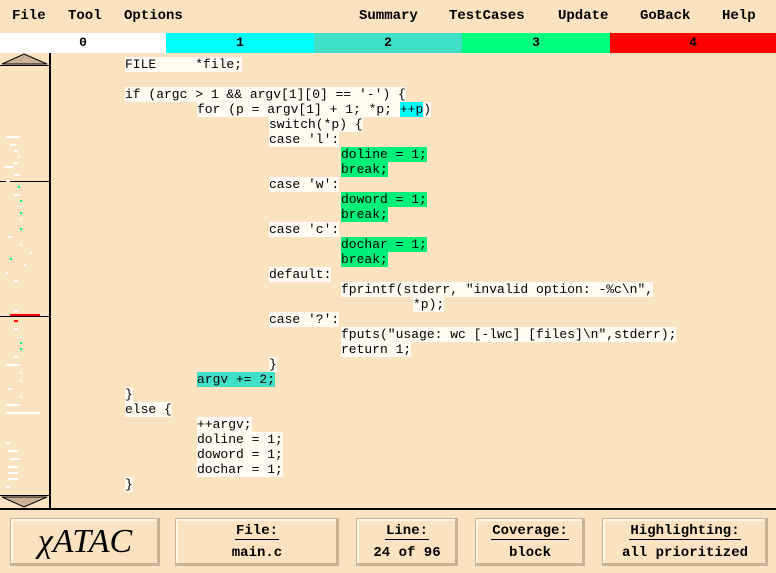 The height and width of the screenshot is (573, 776). Describe the element at coordinates (29, 16) in the screenshot. I see `menu-file: File` at that location.